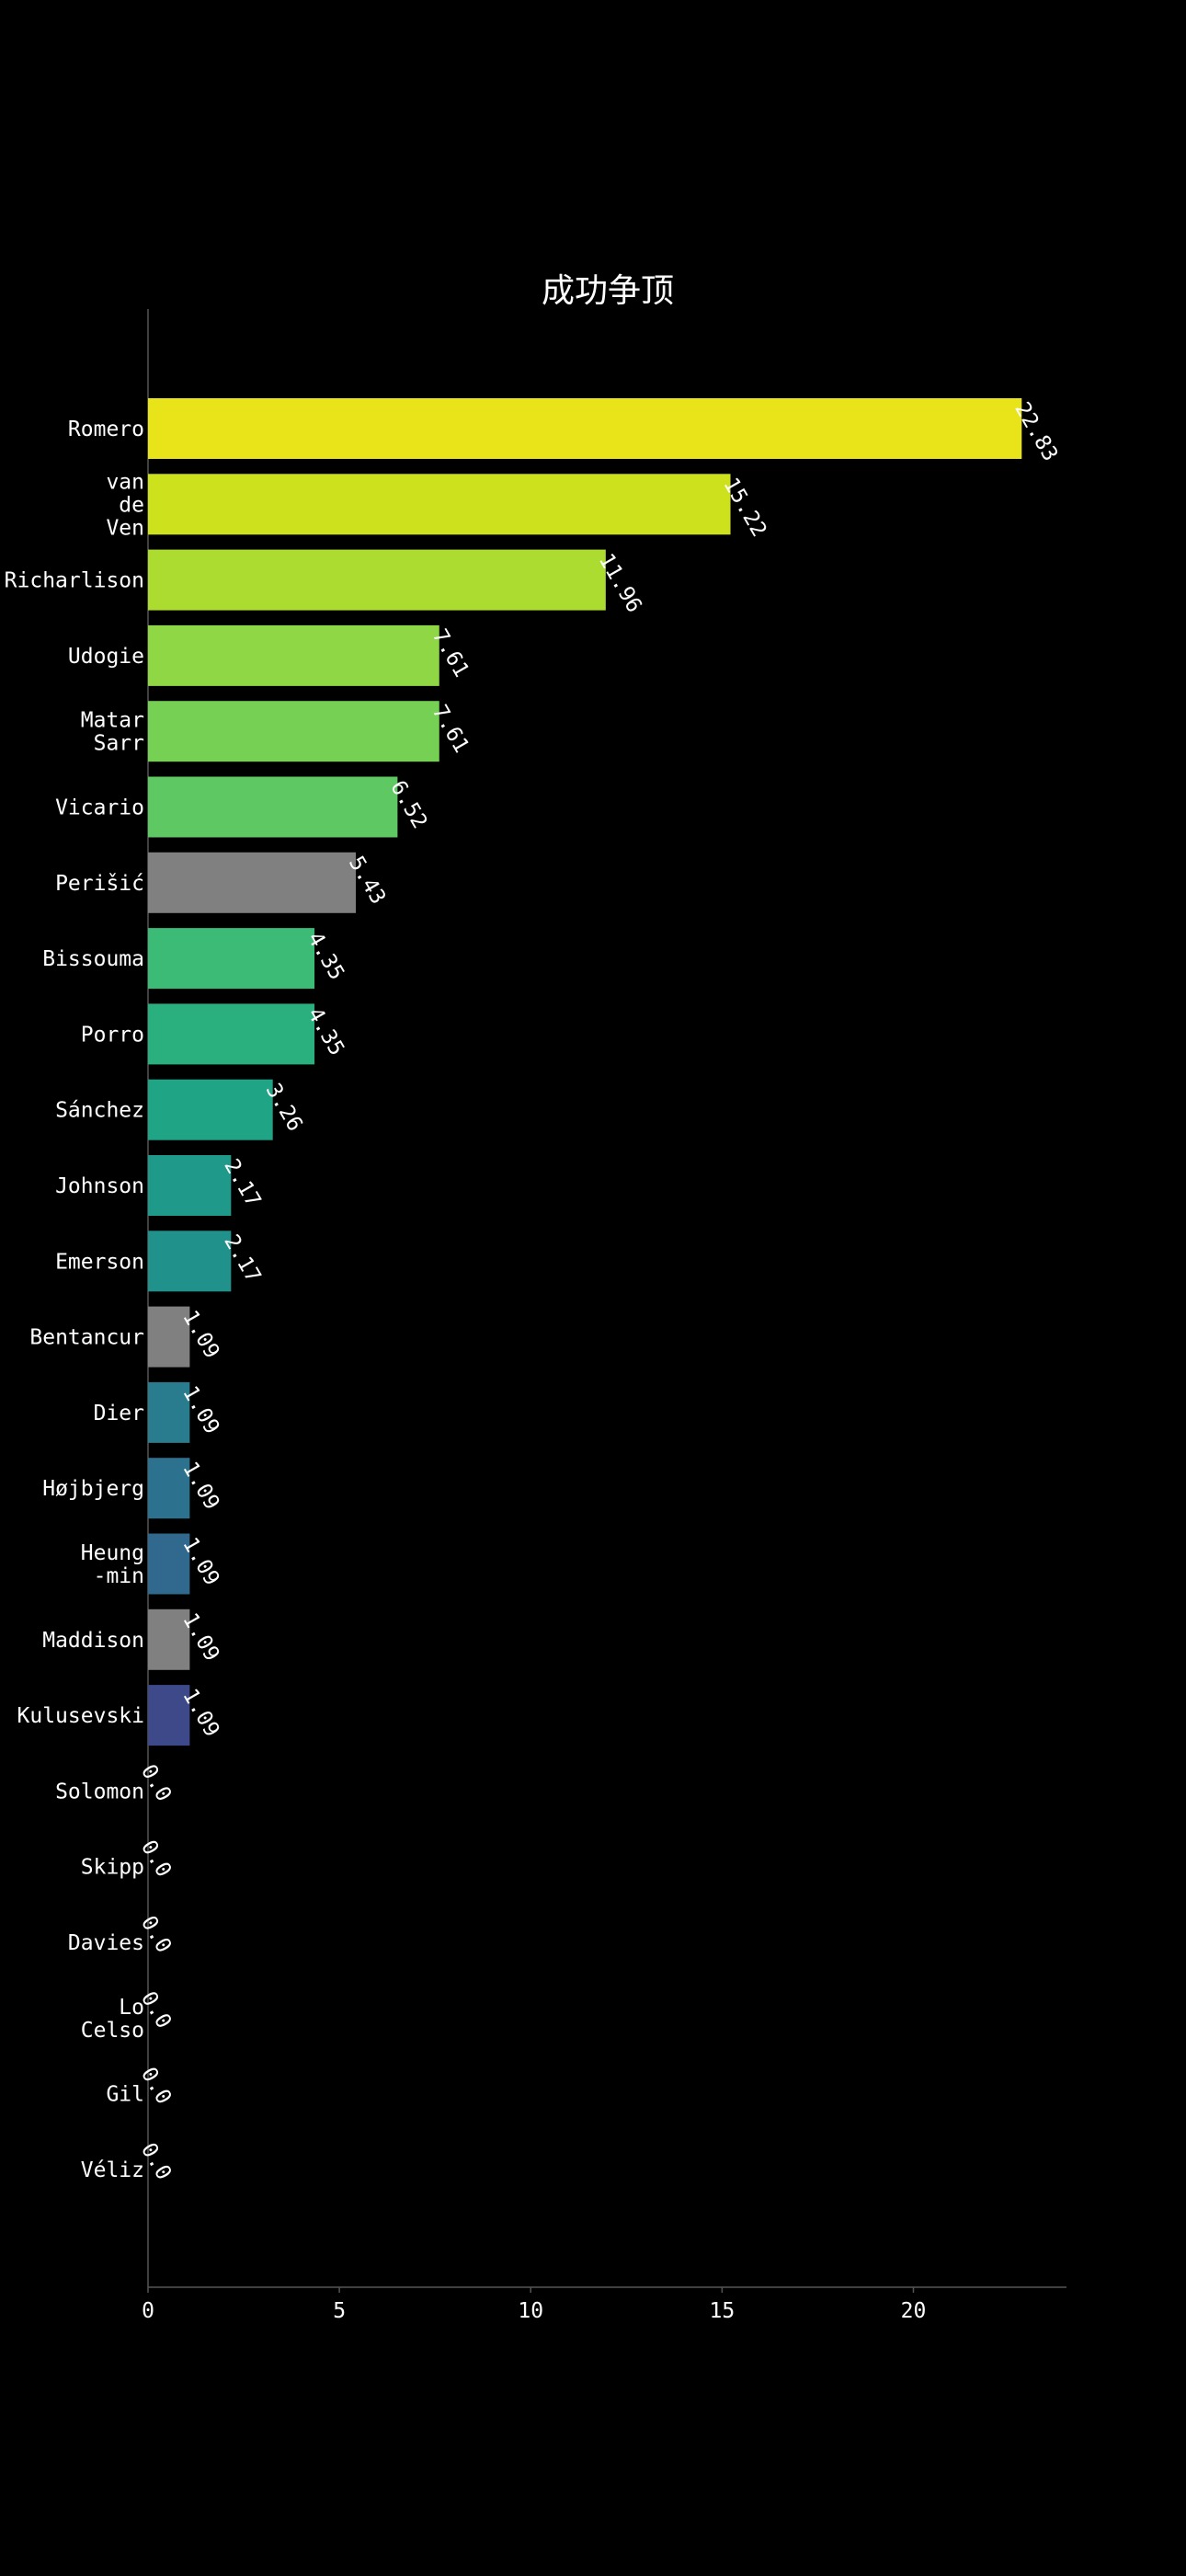 This screenshot has width=1186, height=2576. Describe the element at coordinates (80, 1716) in the screenshot. I see `category-label-17: Kulusevski` at that location.